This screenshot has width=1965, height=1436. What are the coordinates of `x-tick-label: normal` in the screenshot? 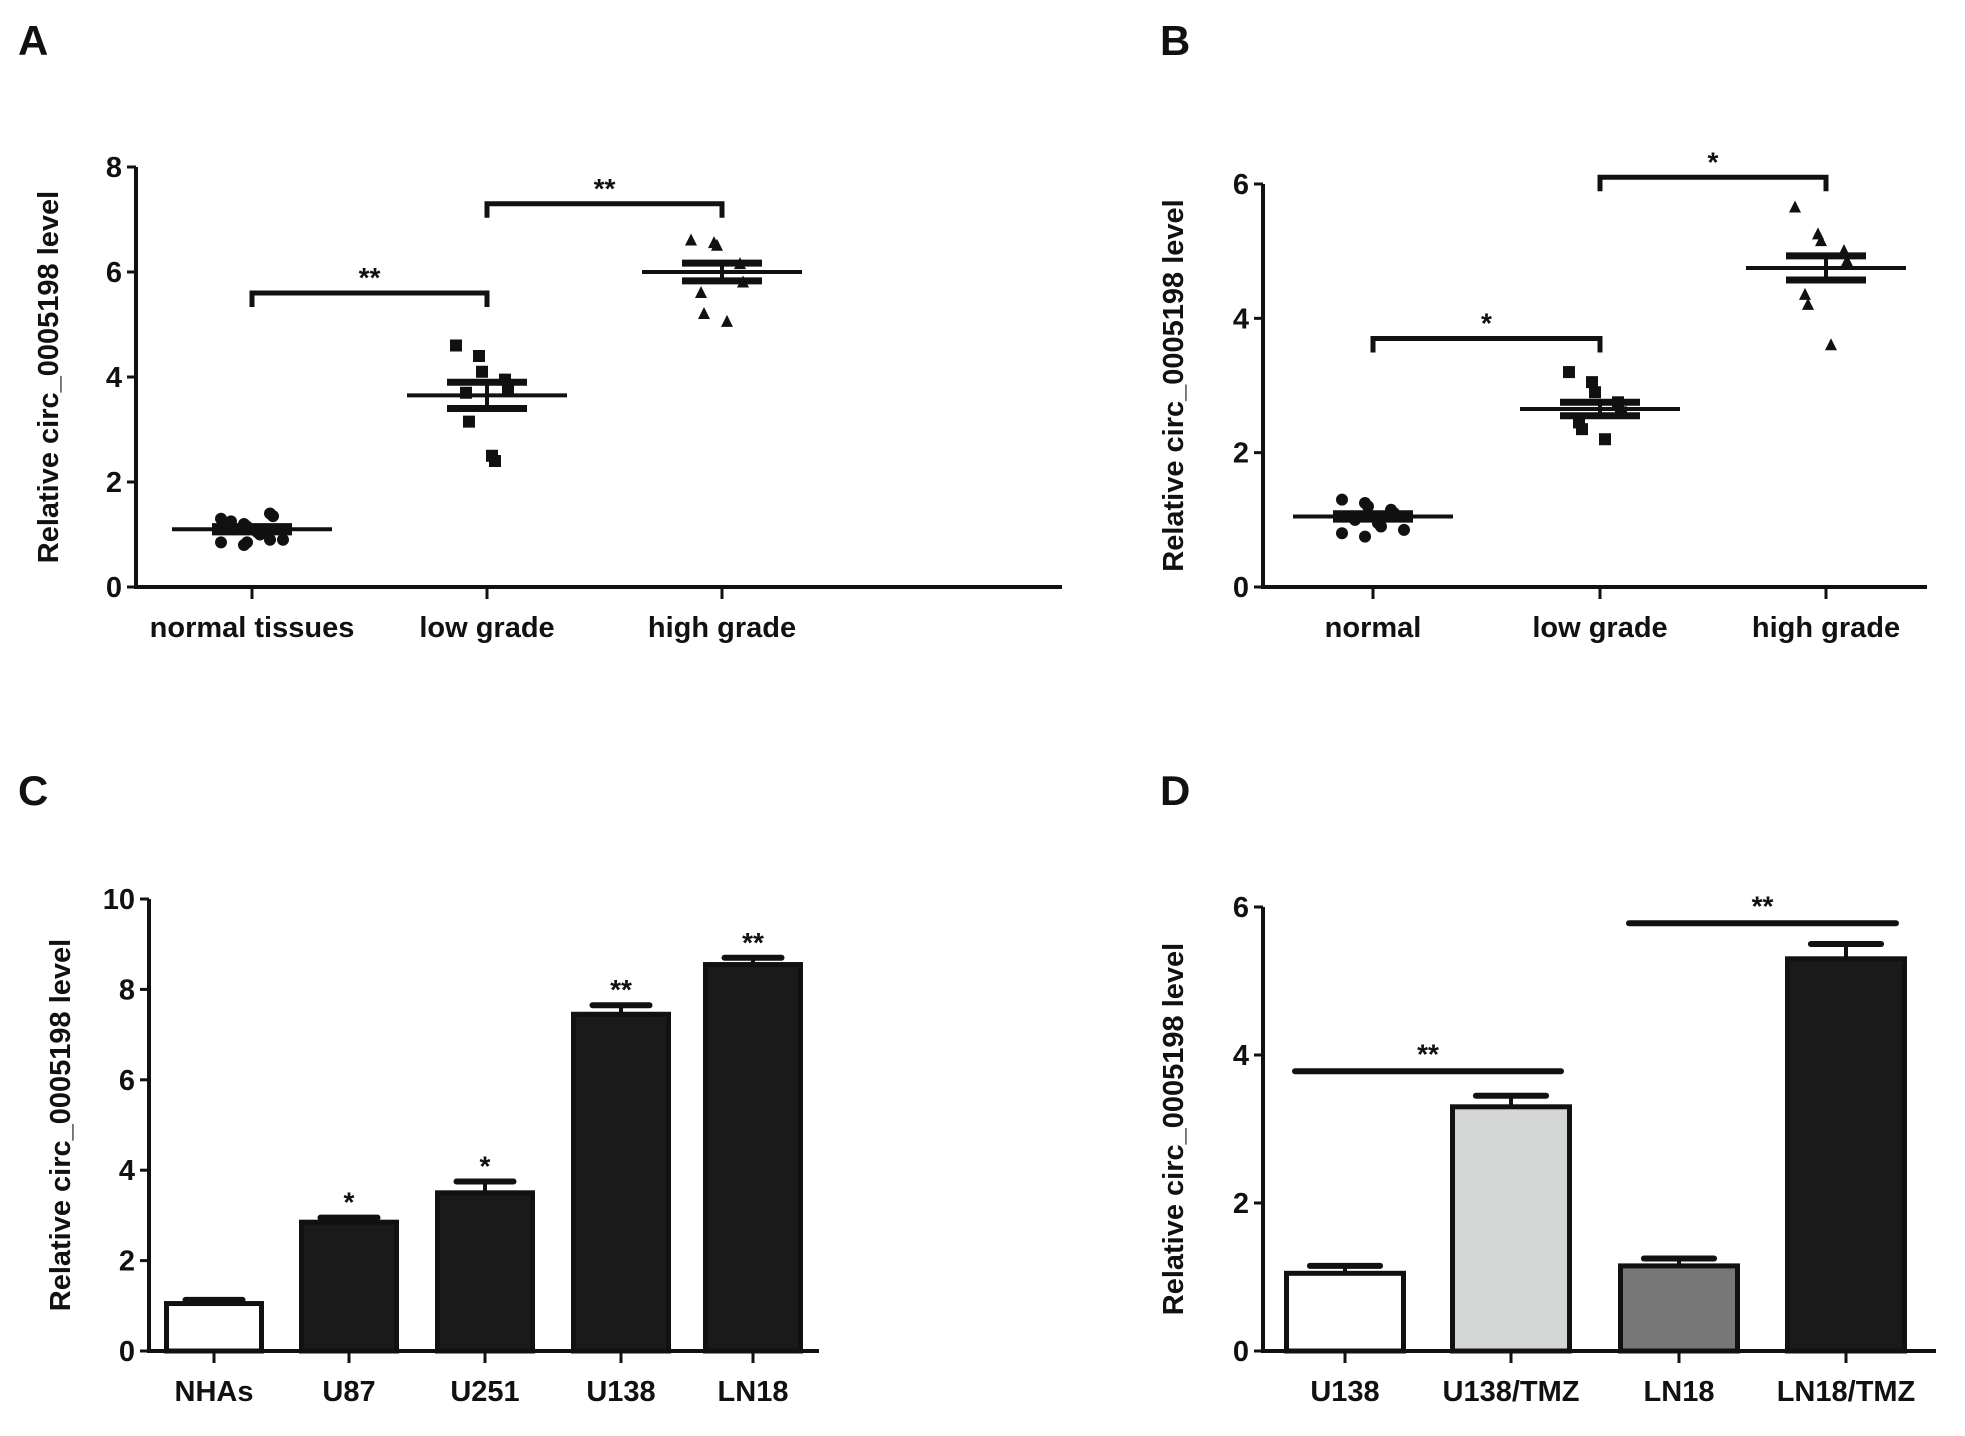 It's located at (1373, 628).